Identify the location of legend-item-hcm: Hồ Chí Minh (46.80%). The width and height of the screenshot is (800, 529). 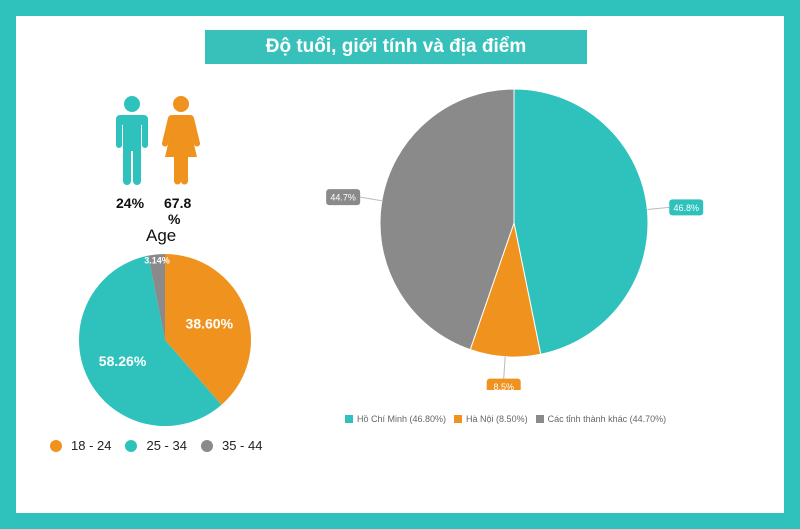
(395, 419).